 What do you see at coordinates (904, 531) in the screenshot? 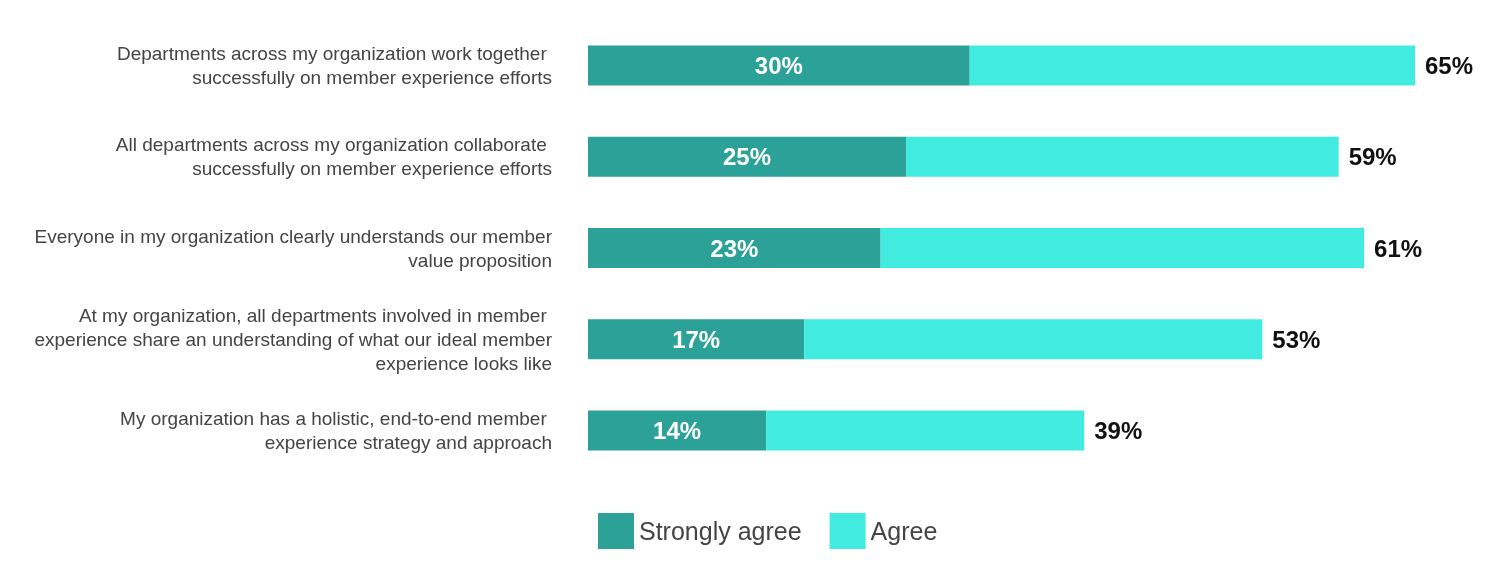
I see `legend-label: Agree` at bounding box center [904, 531].